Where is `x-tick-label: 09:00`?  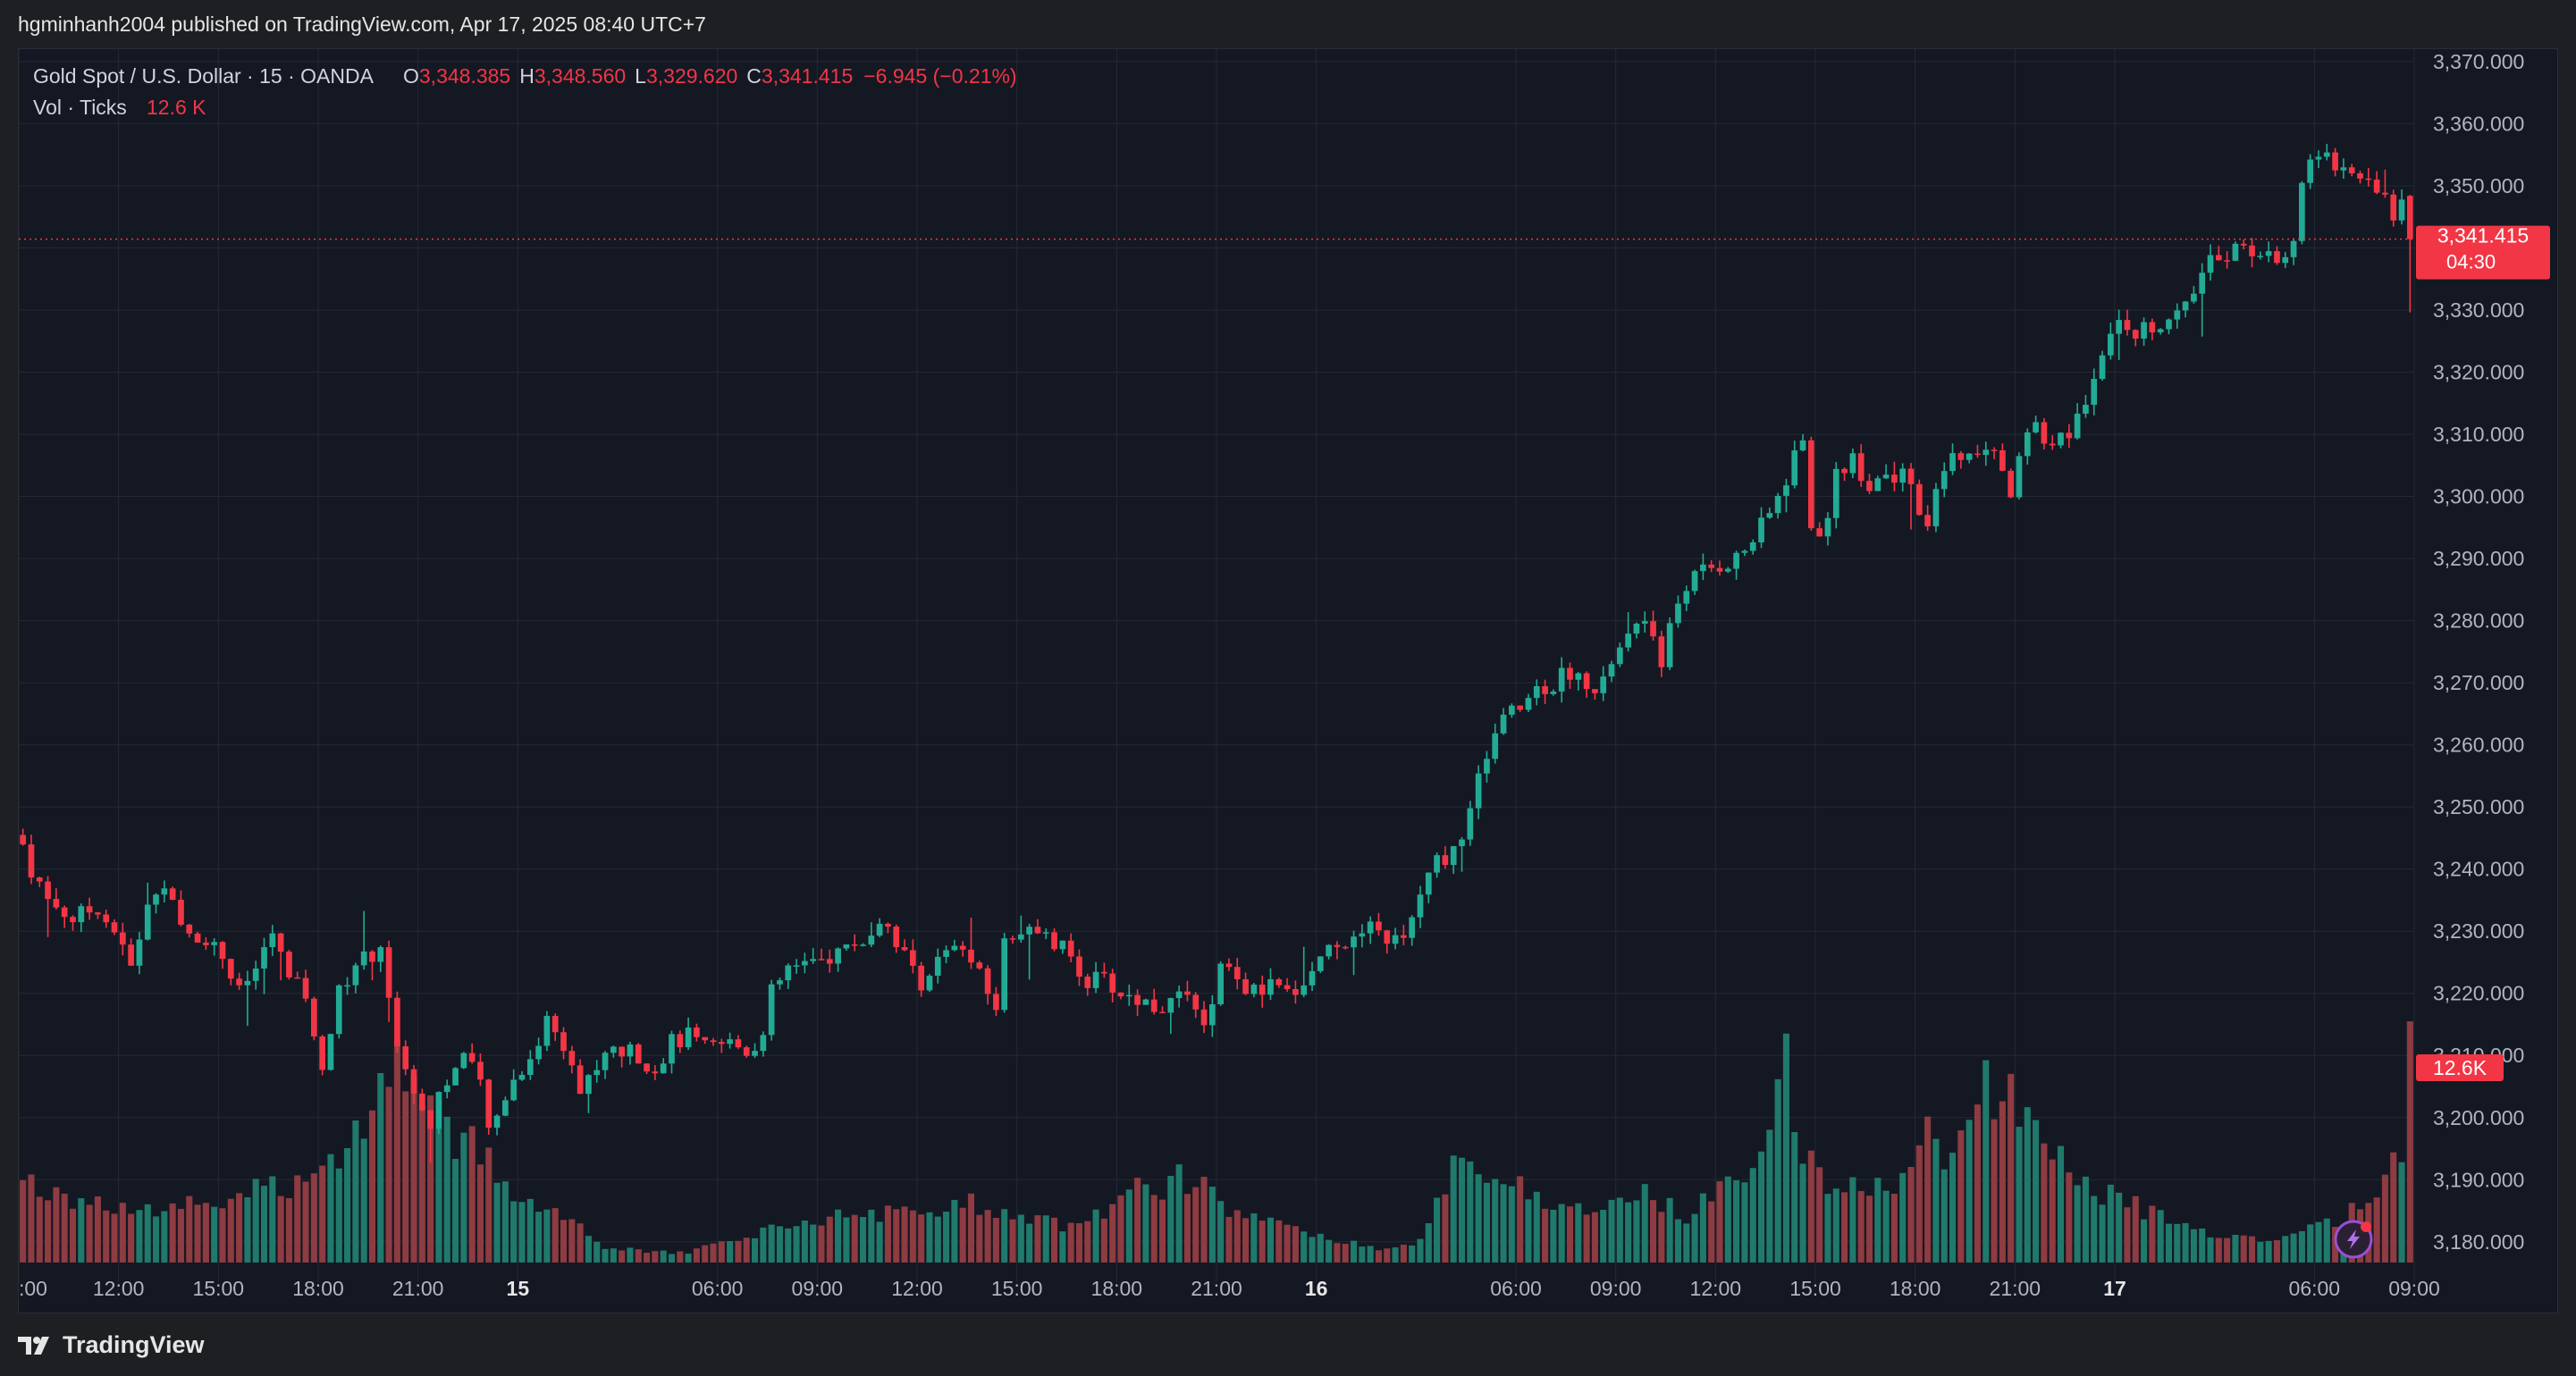
x-tick-label: 09:00 is located at coordinates (1616, 1288).